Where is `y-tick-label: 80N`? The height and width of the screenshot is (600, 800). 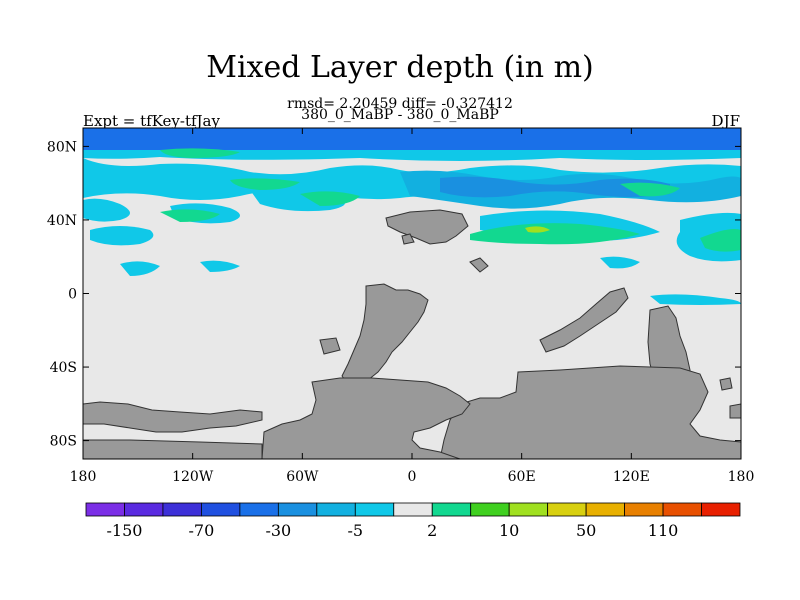 y-tick-label: 80N is located at coordinates (62, 147).